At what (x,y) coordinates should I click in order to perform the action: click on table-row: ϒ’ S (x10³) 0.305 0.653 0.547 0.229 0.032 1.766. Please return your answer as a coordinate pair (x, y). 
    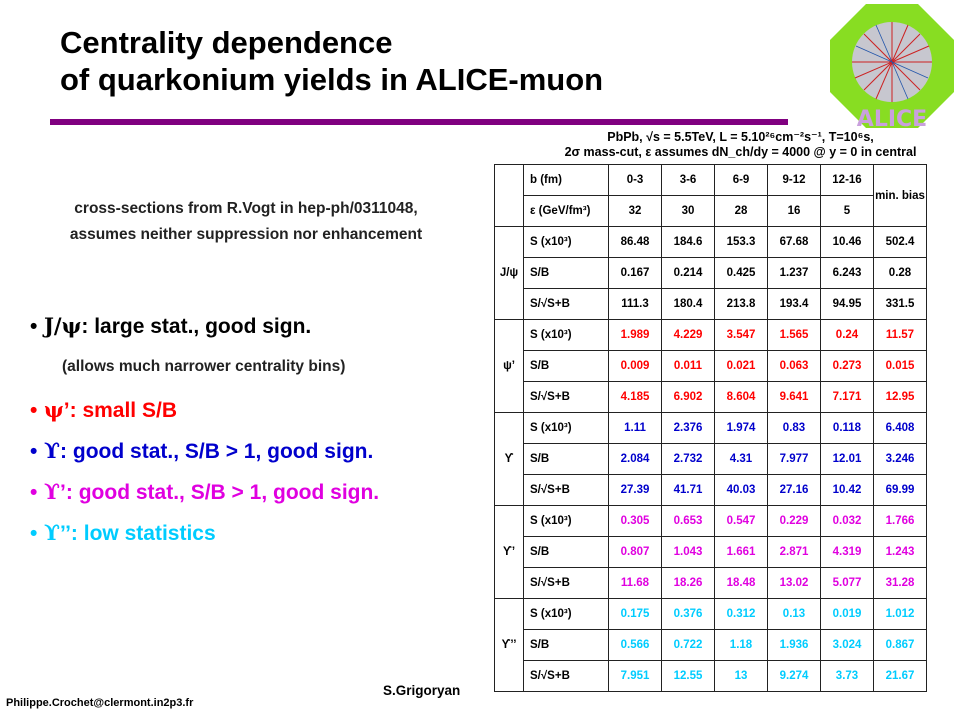
    Looking at the image, I should click on (710, 552).